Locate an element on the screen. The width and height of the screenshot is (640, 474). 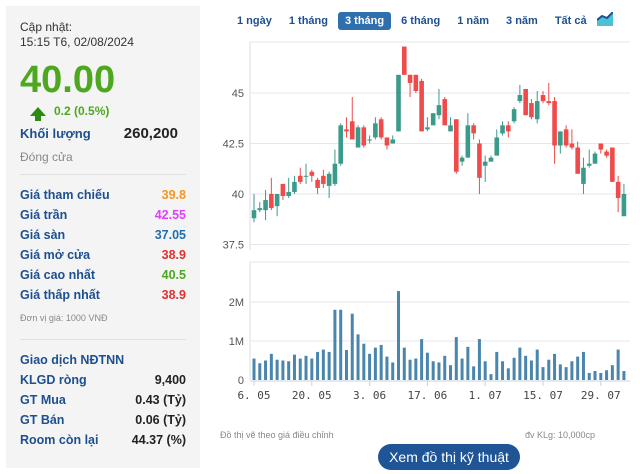
foreign-row: GT Mua 0.43 (Tỷ) is located at coordinates (103, 400).